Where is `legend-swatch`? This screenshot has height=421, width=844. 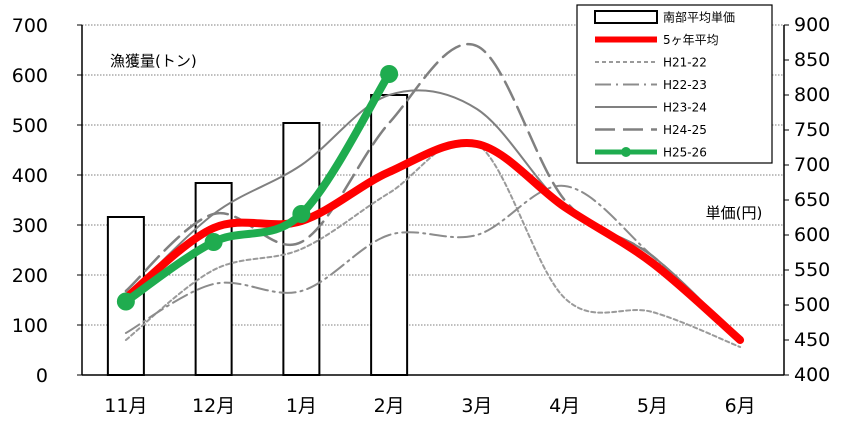
legend-swatch is located at coordinates (626, 17).